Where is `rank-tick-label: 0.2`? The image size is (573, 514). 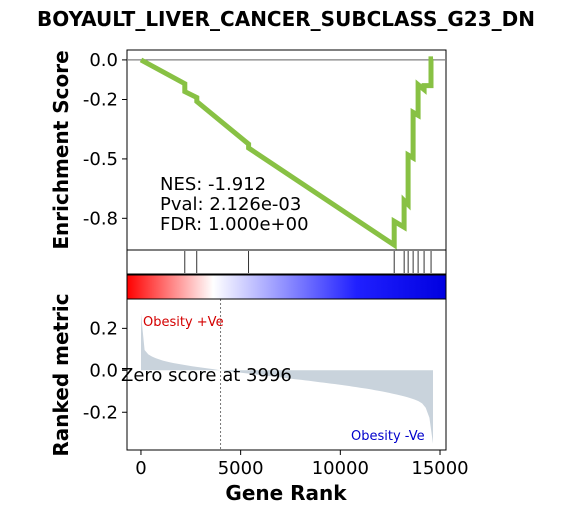 rank-tick-label: 0.2 is located at coordinates (103, 328).